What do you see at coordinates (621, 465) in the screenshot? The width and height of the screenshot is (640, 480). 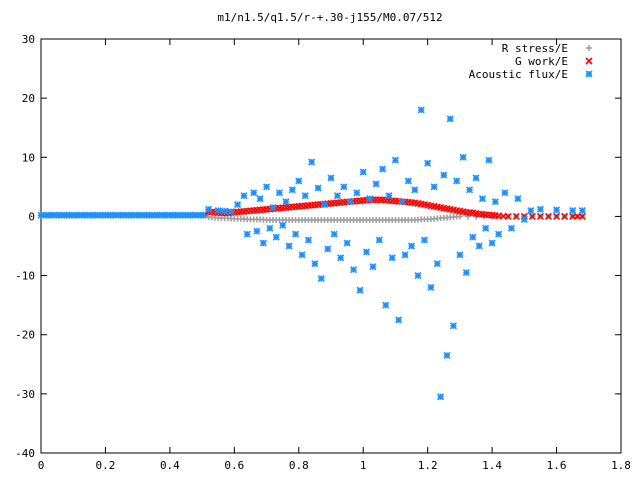 I see `x-tick-label: 1.8` at bounding box center [621, 465].